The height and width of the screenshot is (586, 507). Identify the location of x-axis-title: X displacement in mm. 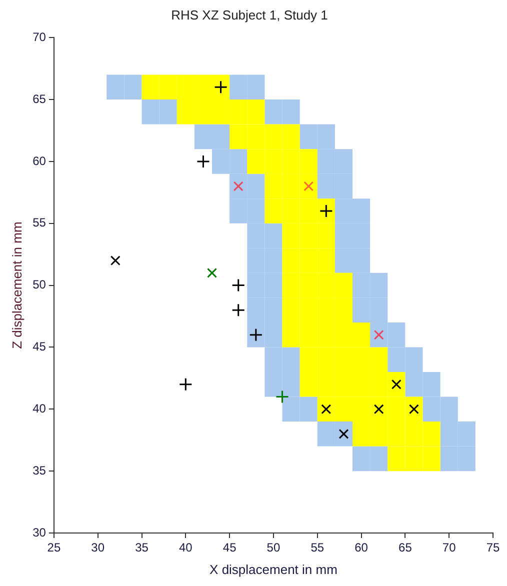
(274, 569).